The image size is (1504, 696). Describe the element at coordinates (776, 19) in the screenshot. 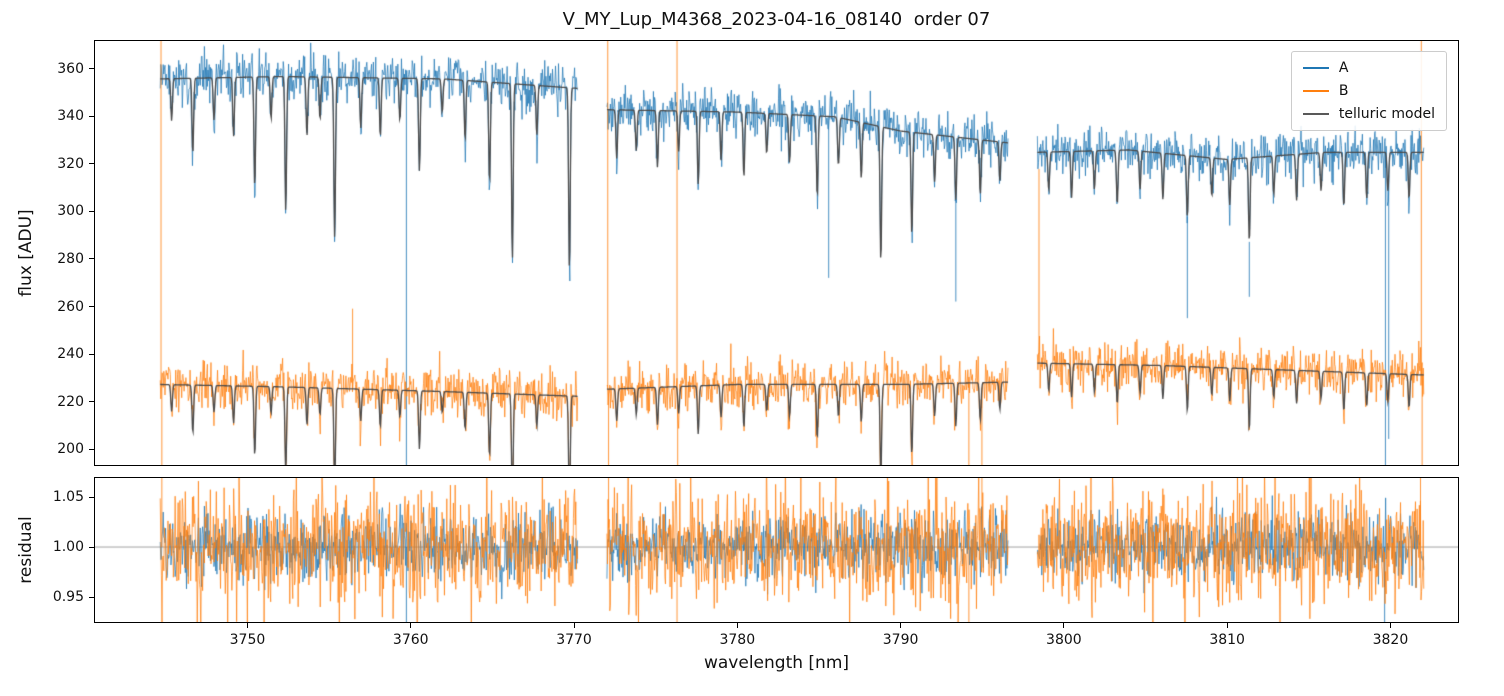

I see `chart-title: V_MY_Lup_M4368_2023-04-16_08140 order 07` at that location.